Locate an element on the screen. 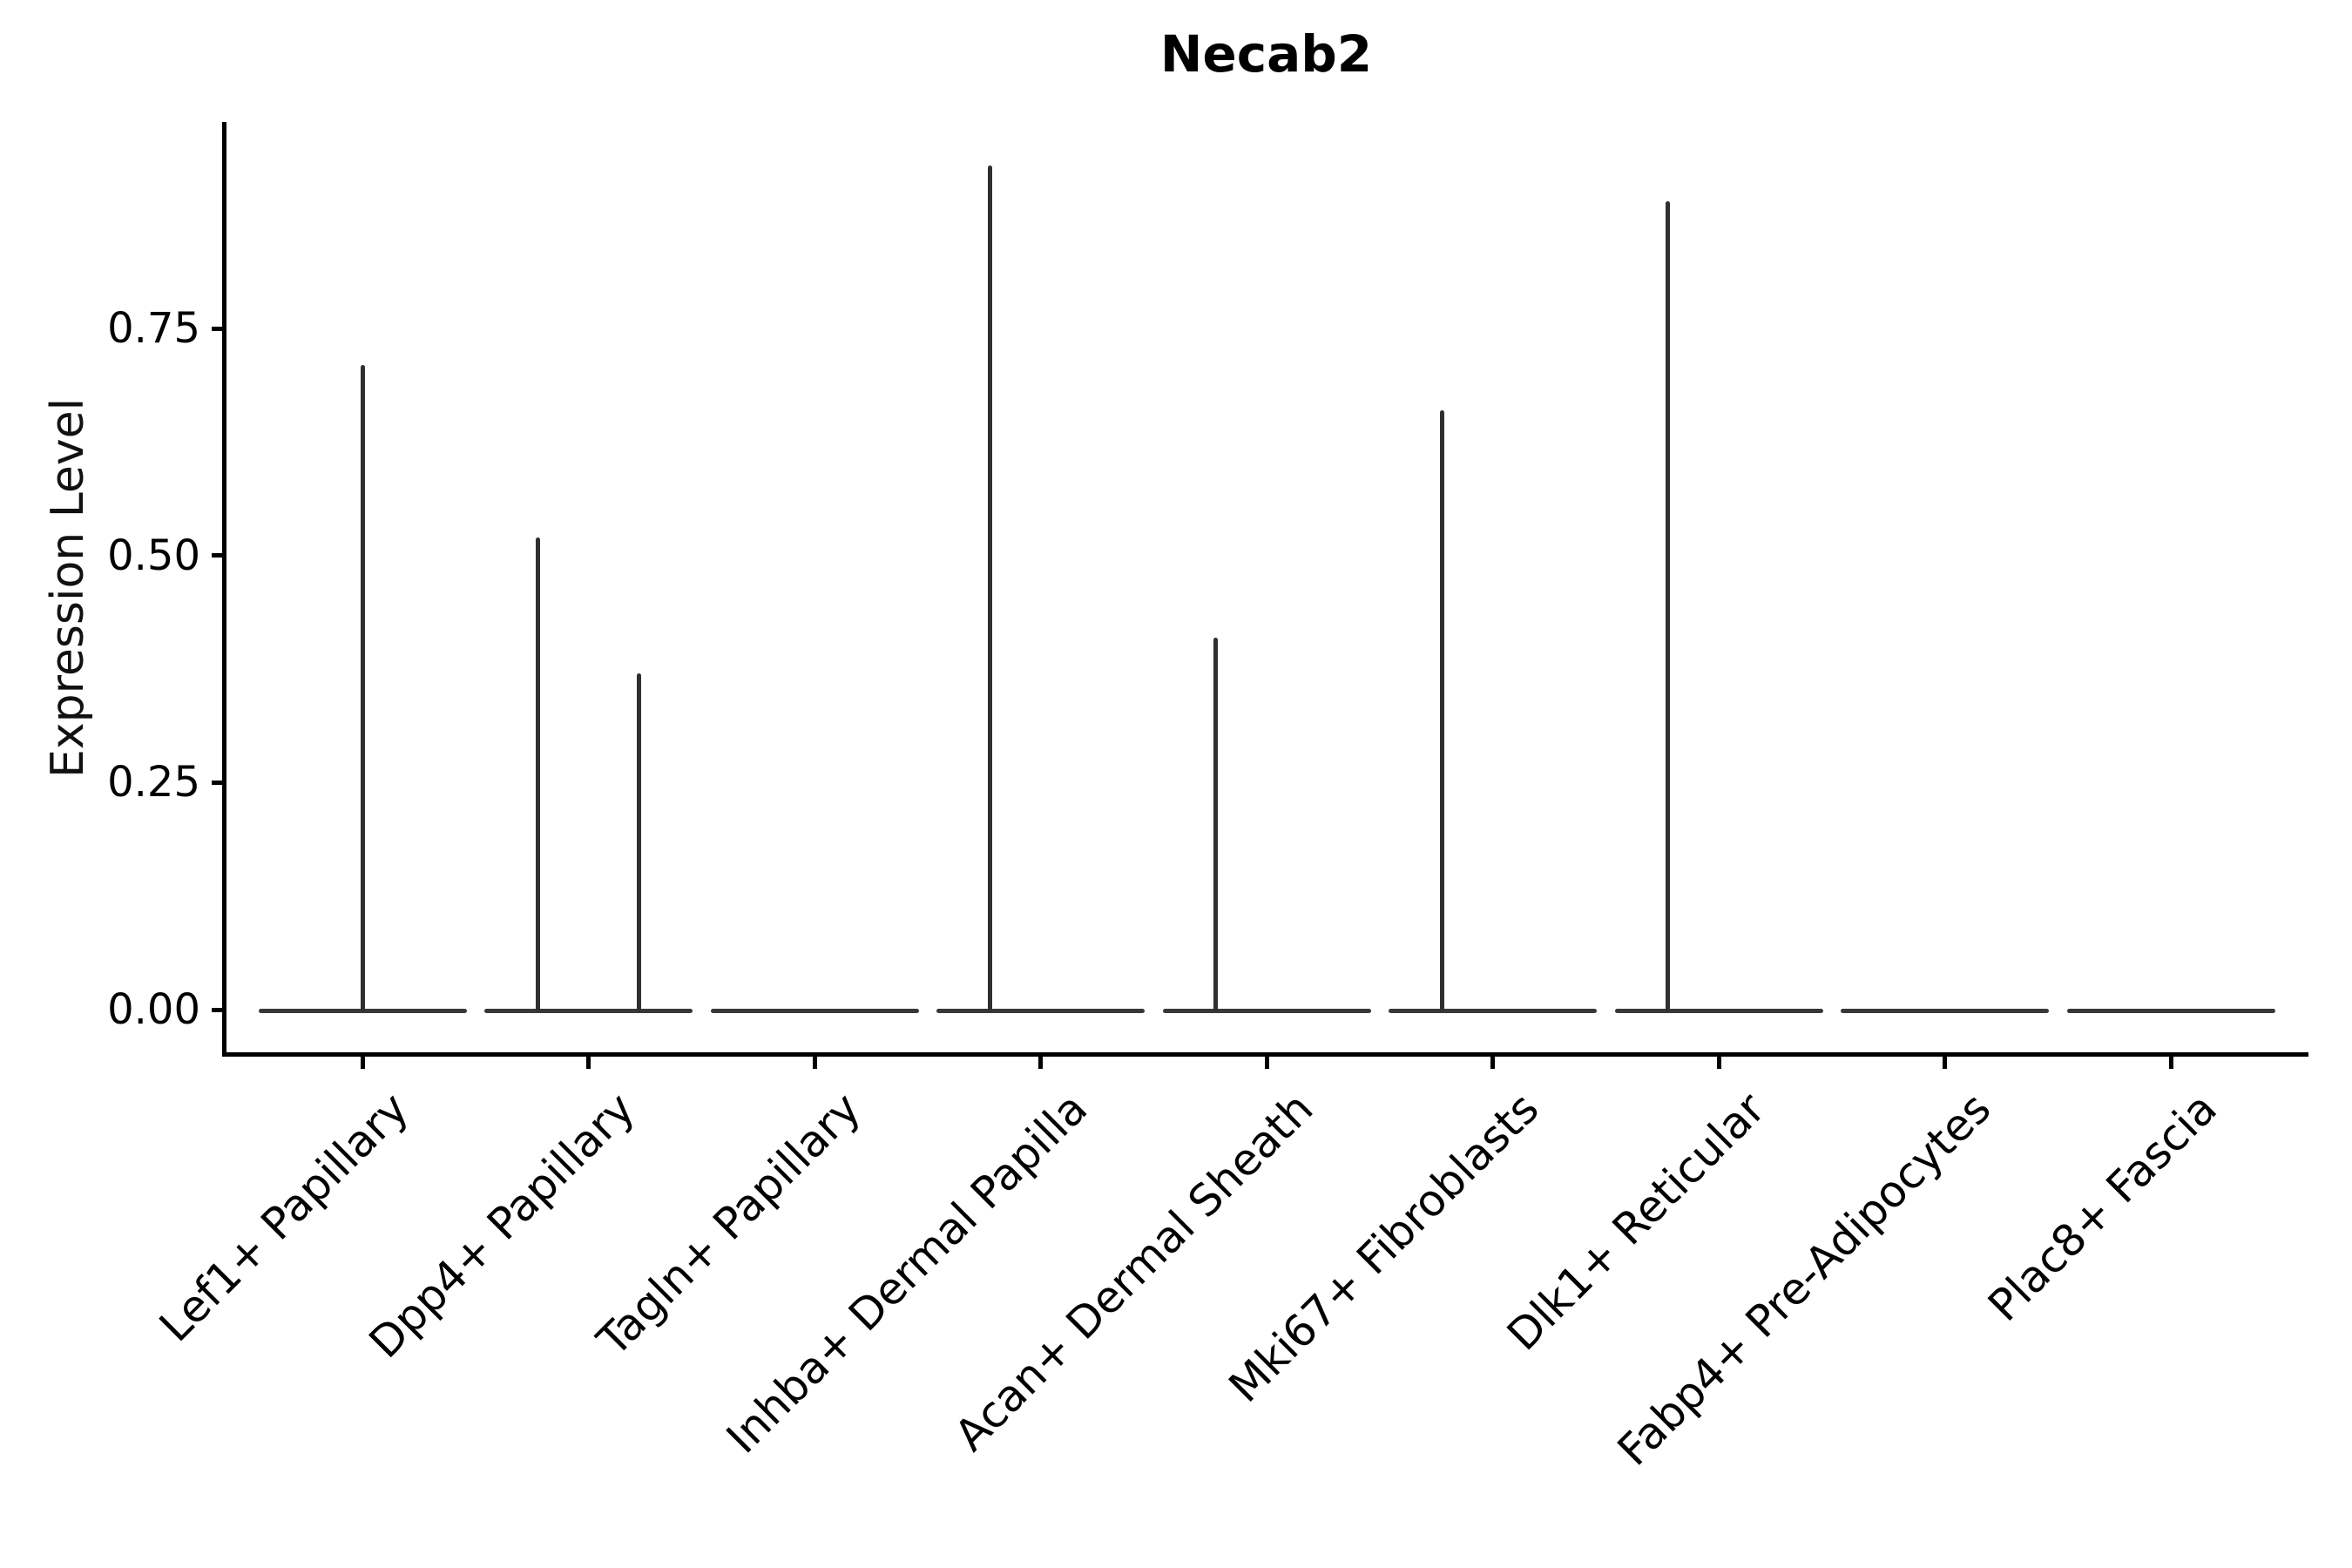 This screenshot has height=1568, width=2352. y-tick-label: 0.75 is located at coordinates (153, 329).